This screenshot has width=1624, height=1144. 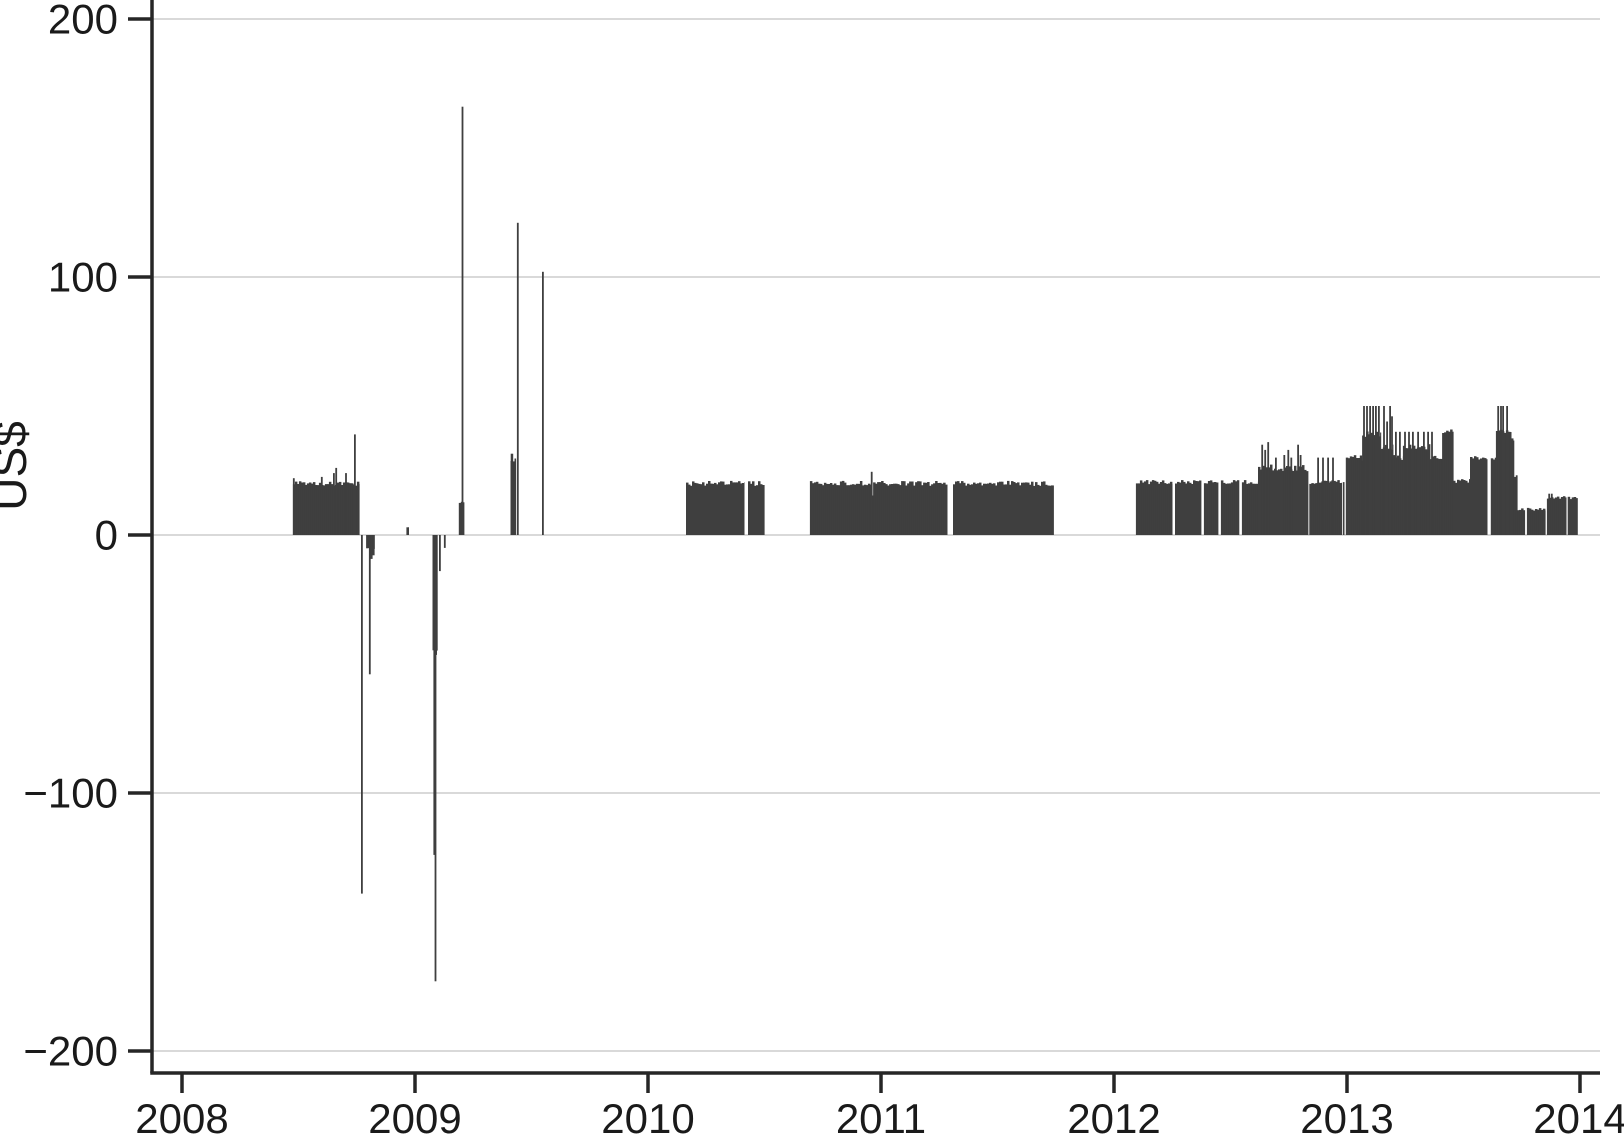 I want to click on bar-spike-2013.086, so click(x=1367, y=470).